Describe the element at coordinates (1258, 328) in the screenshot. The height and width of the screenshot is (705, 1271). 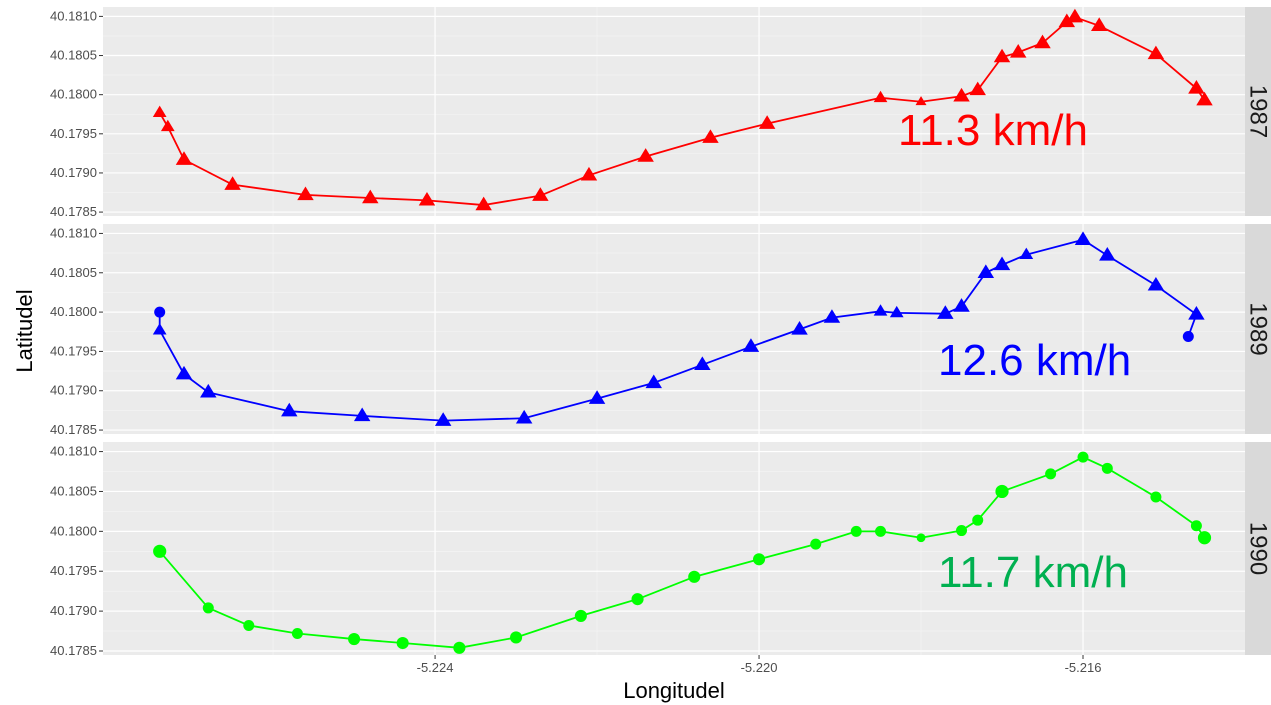
I see `facet-strip-label: 1989` at that location.